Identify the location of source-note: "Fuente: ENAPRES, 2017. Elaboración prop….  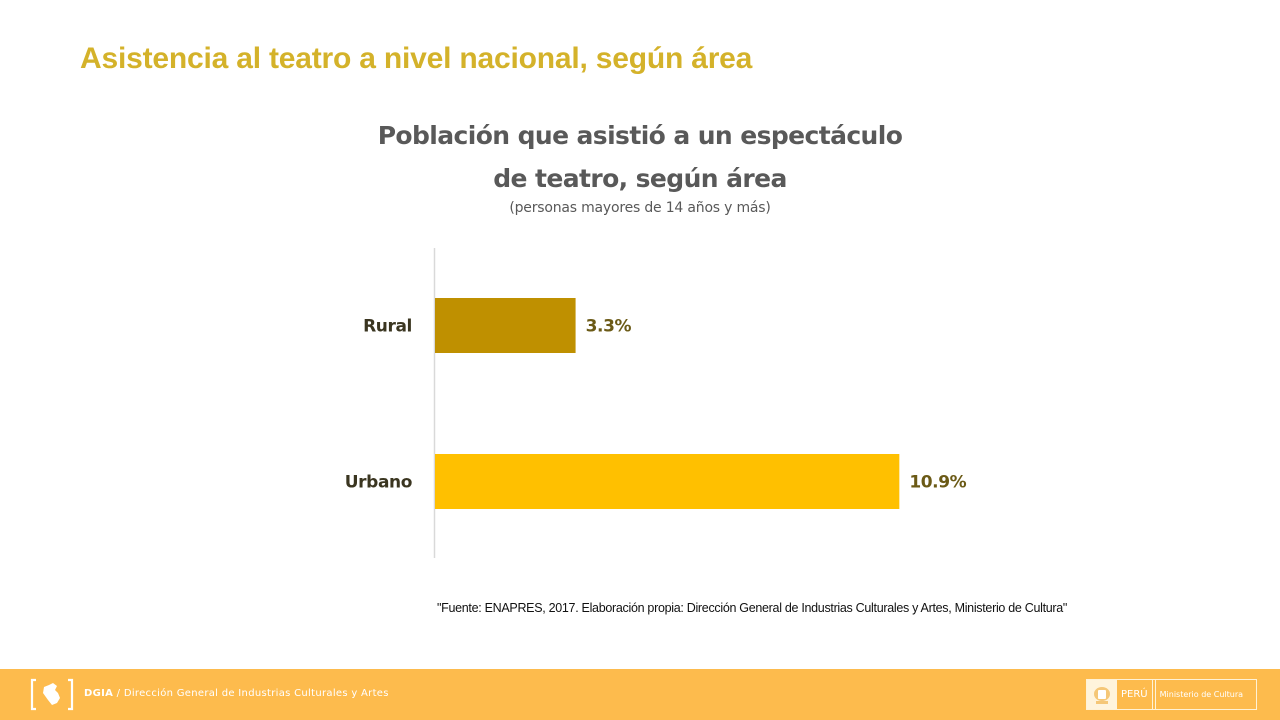
(752, 608).